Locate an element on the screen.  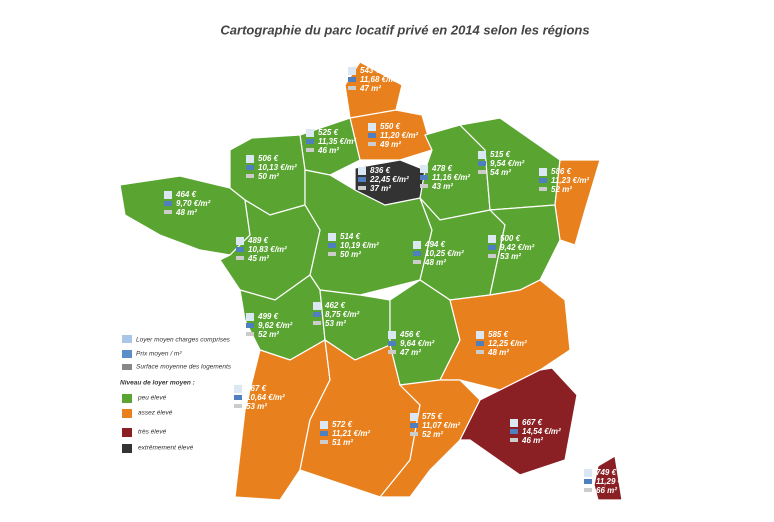
legend-item: Surface moyenne des logements is located at coordinates (184, 367).